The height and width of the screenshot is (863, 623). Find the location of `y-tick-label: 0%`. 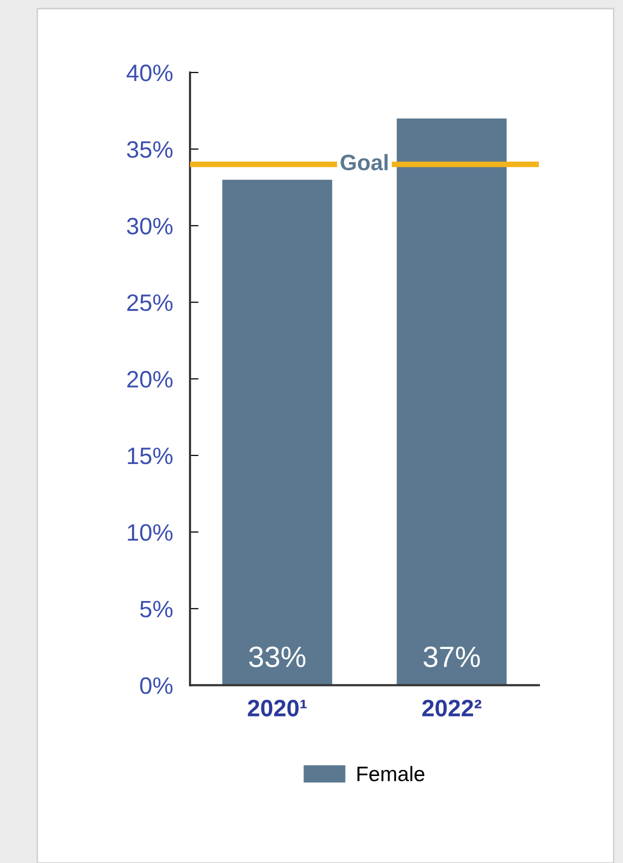

y-tick-label: 0% is located at coordinates (156, 685).